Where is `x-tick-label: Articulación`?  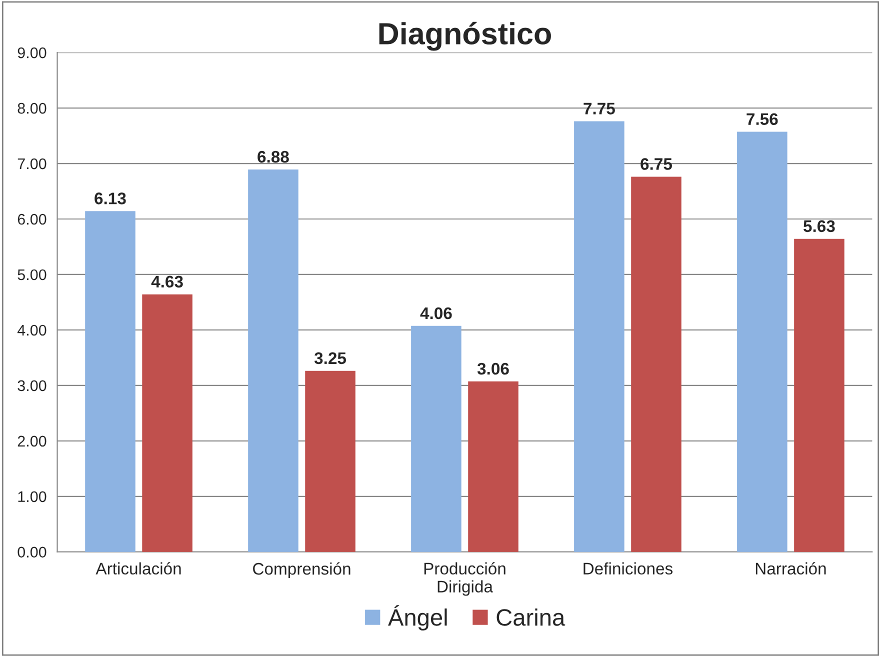
x-tick-label: Articulación is located at coordinates (138, 568).